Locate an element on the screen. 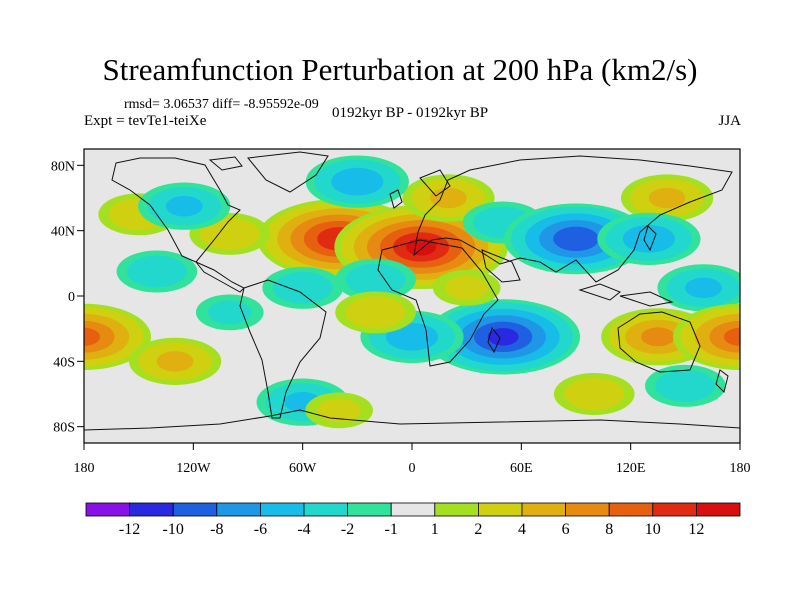  colorbar-label: -6 is located at coordinates (260, 529).